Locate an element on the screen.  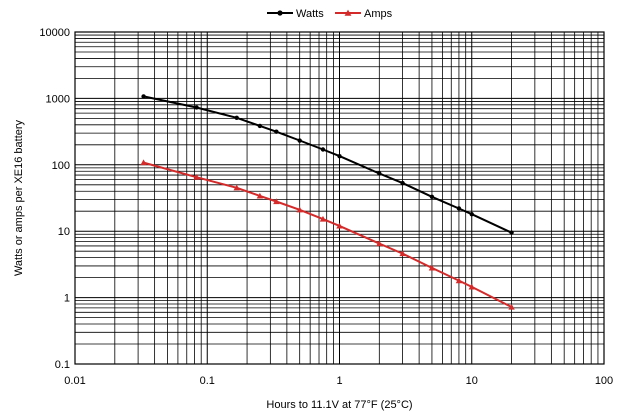
x-tick-label: 1 is located at coordinates (339, 381).